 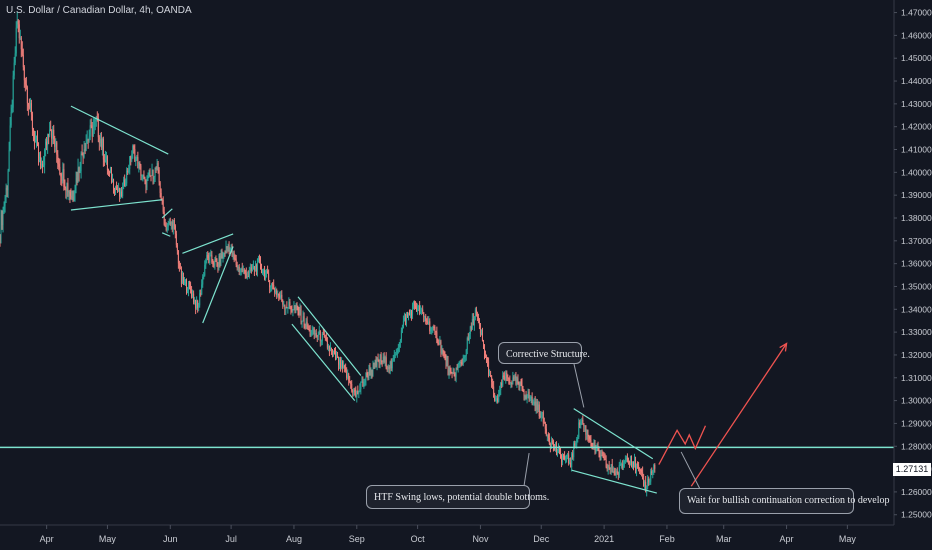 What do you see at coordinates (612, 426) in the screenshot?
I see `annotation-pointers` at bounding box center [612, 426].